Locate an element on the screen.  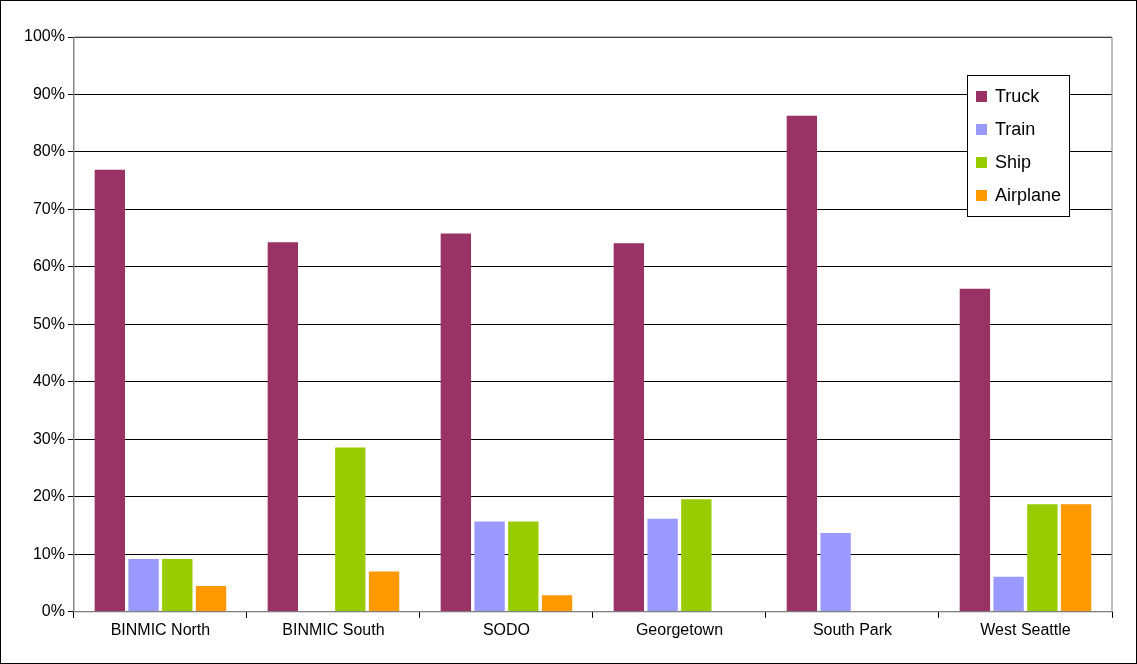
y-tick-label: 20% is located at coordinates (48, 496).